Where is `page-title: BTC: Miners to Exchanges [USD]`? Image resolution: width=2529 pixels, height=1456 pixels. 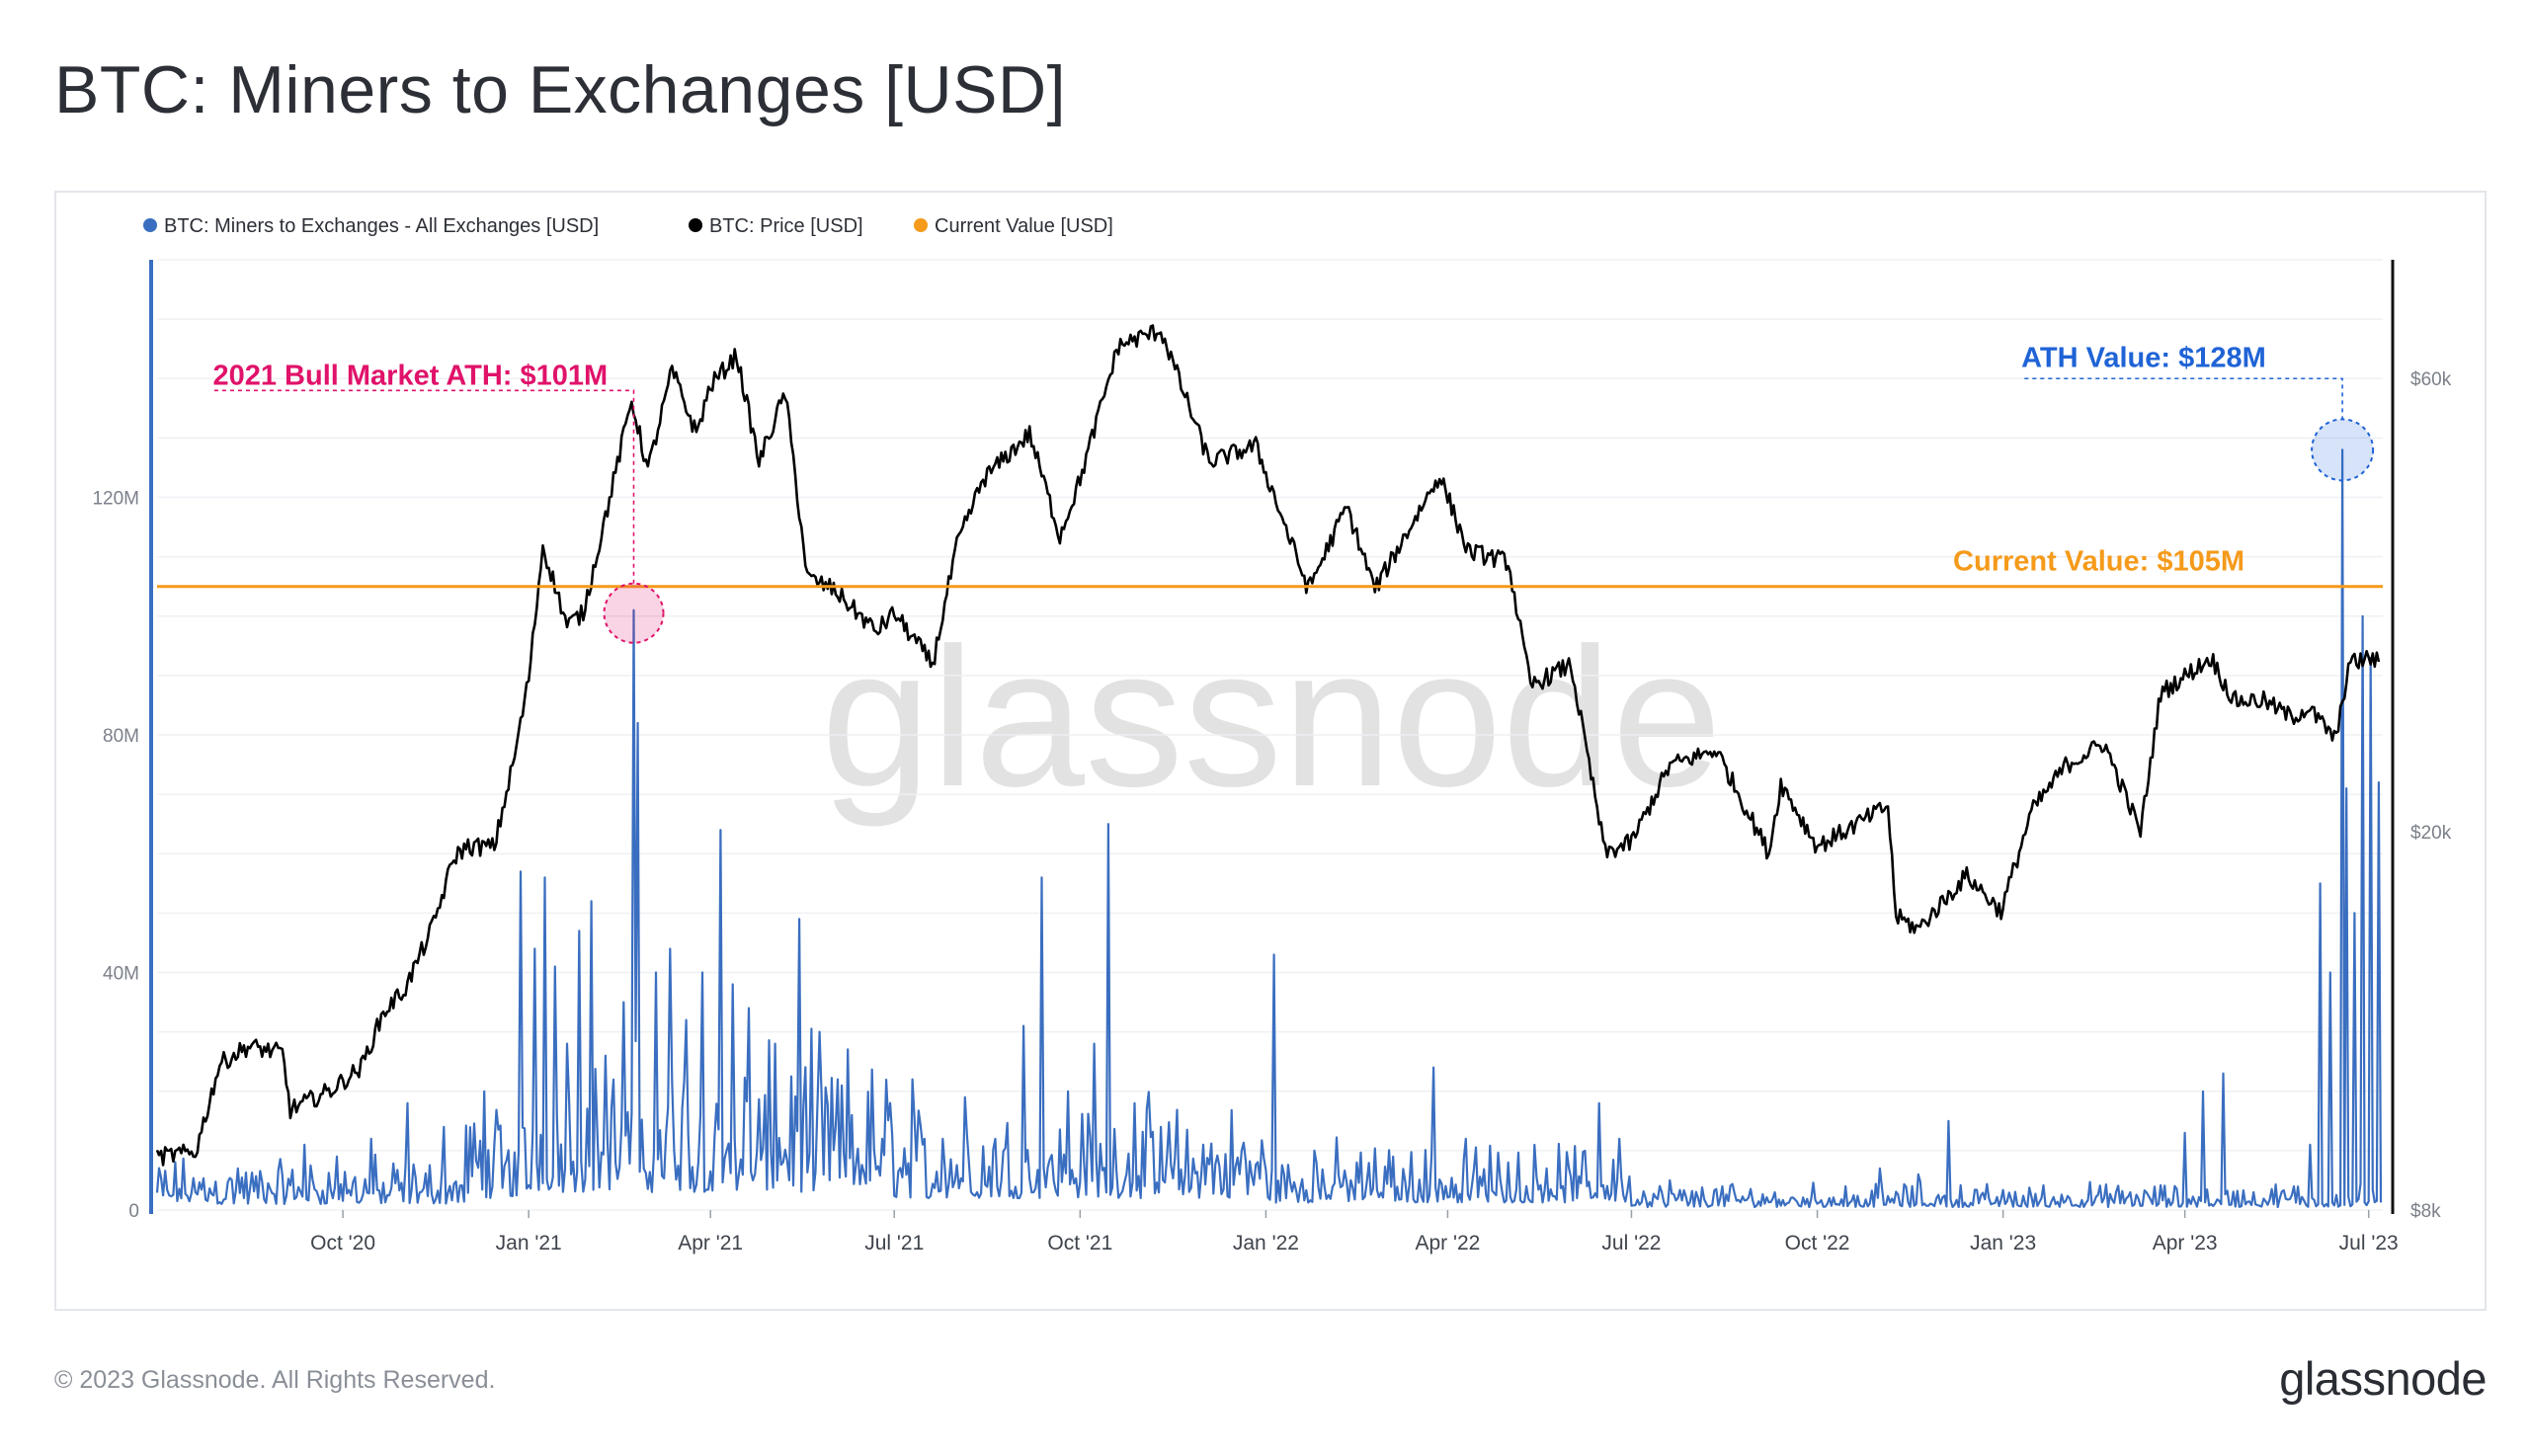
page-title: BTC: Miners to Exchanges [USD] is located at coordinates (560, 89).